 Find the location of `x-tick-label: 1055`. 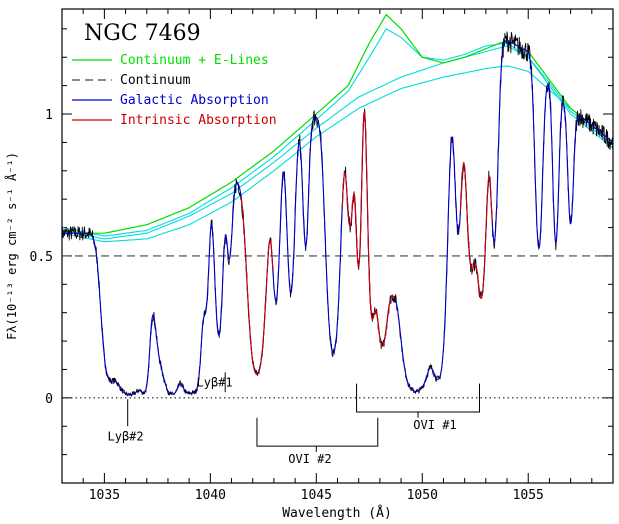

x-tick-label: 1055 is located at coordinates (528, 495).